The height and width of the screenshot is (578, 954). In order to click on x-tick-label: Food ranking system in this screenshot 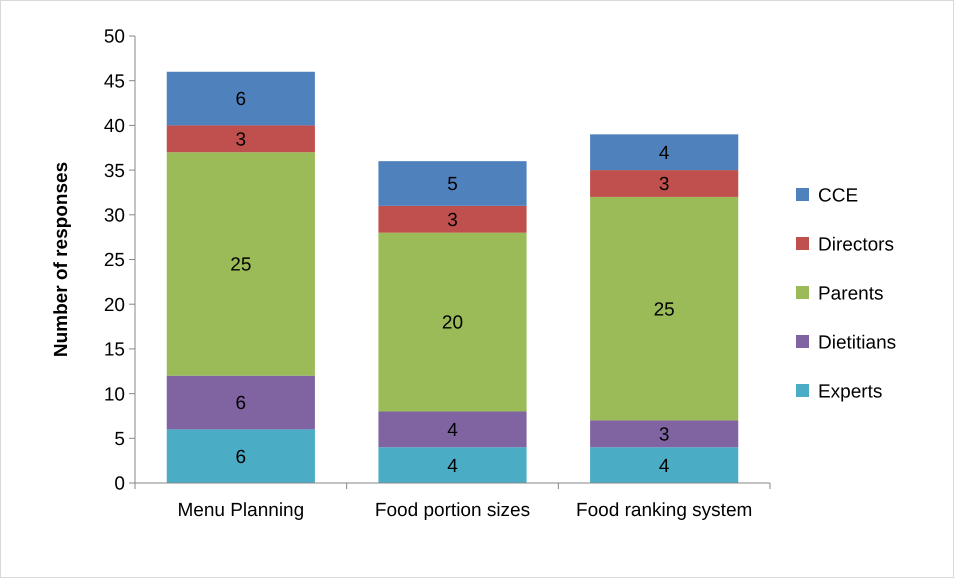, I will do `click(664, 510)`.